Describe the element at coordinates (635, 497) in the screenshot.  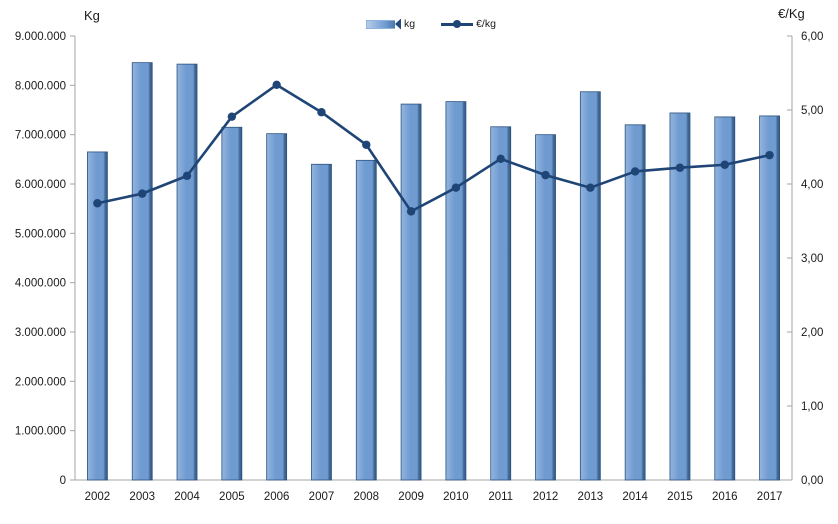
I see `x-axis-label-2014: 2014` at that location.